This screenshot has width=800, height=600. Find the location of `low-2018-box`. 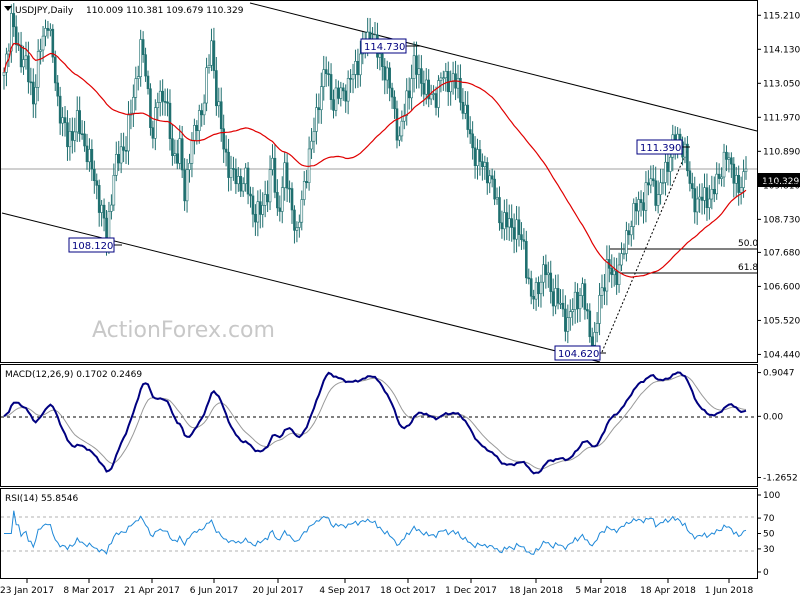

low-2018-box is located at coordinates (577, 353).